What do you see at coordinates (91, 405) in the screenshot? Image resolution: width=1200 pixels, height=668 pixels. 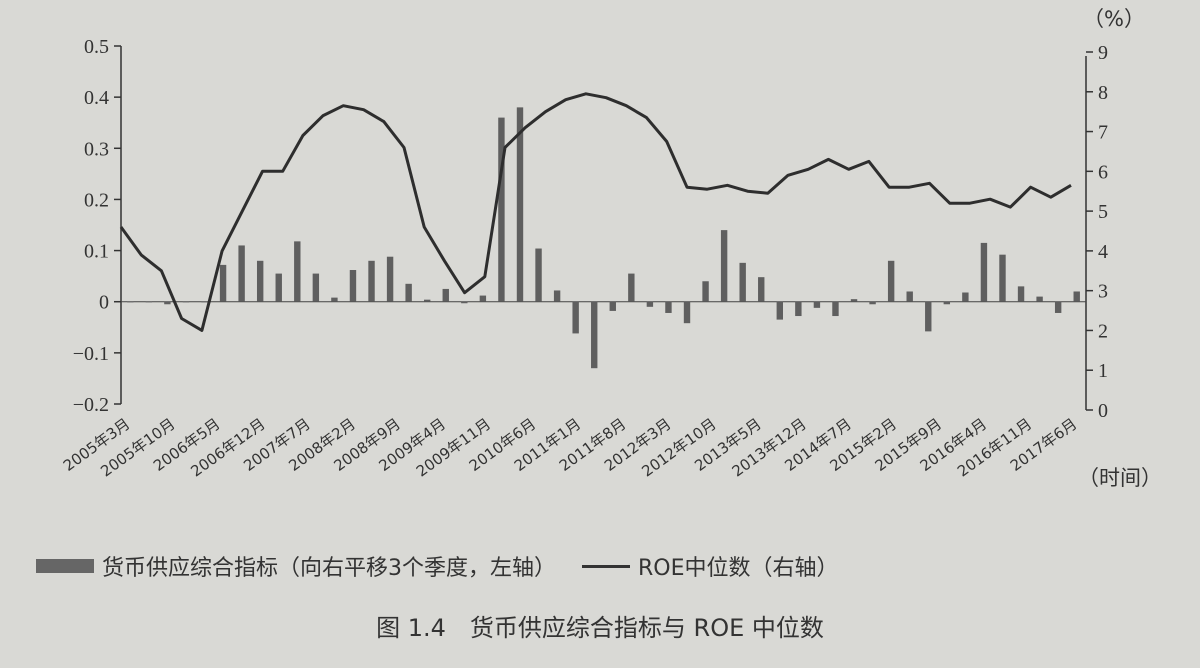 I see `left-axis-tick-label: −0.2` at bounding box center [91, 405].